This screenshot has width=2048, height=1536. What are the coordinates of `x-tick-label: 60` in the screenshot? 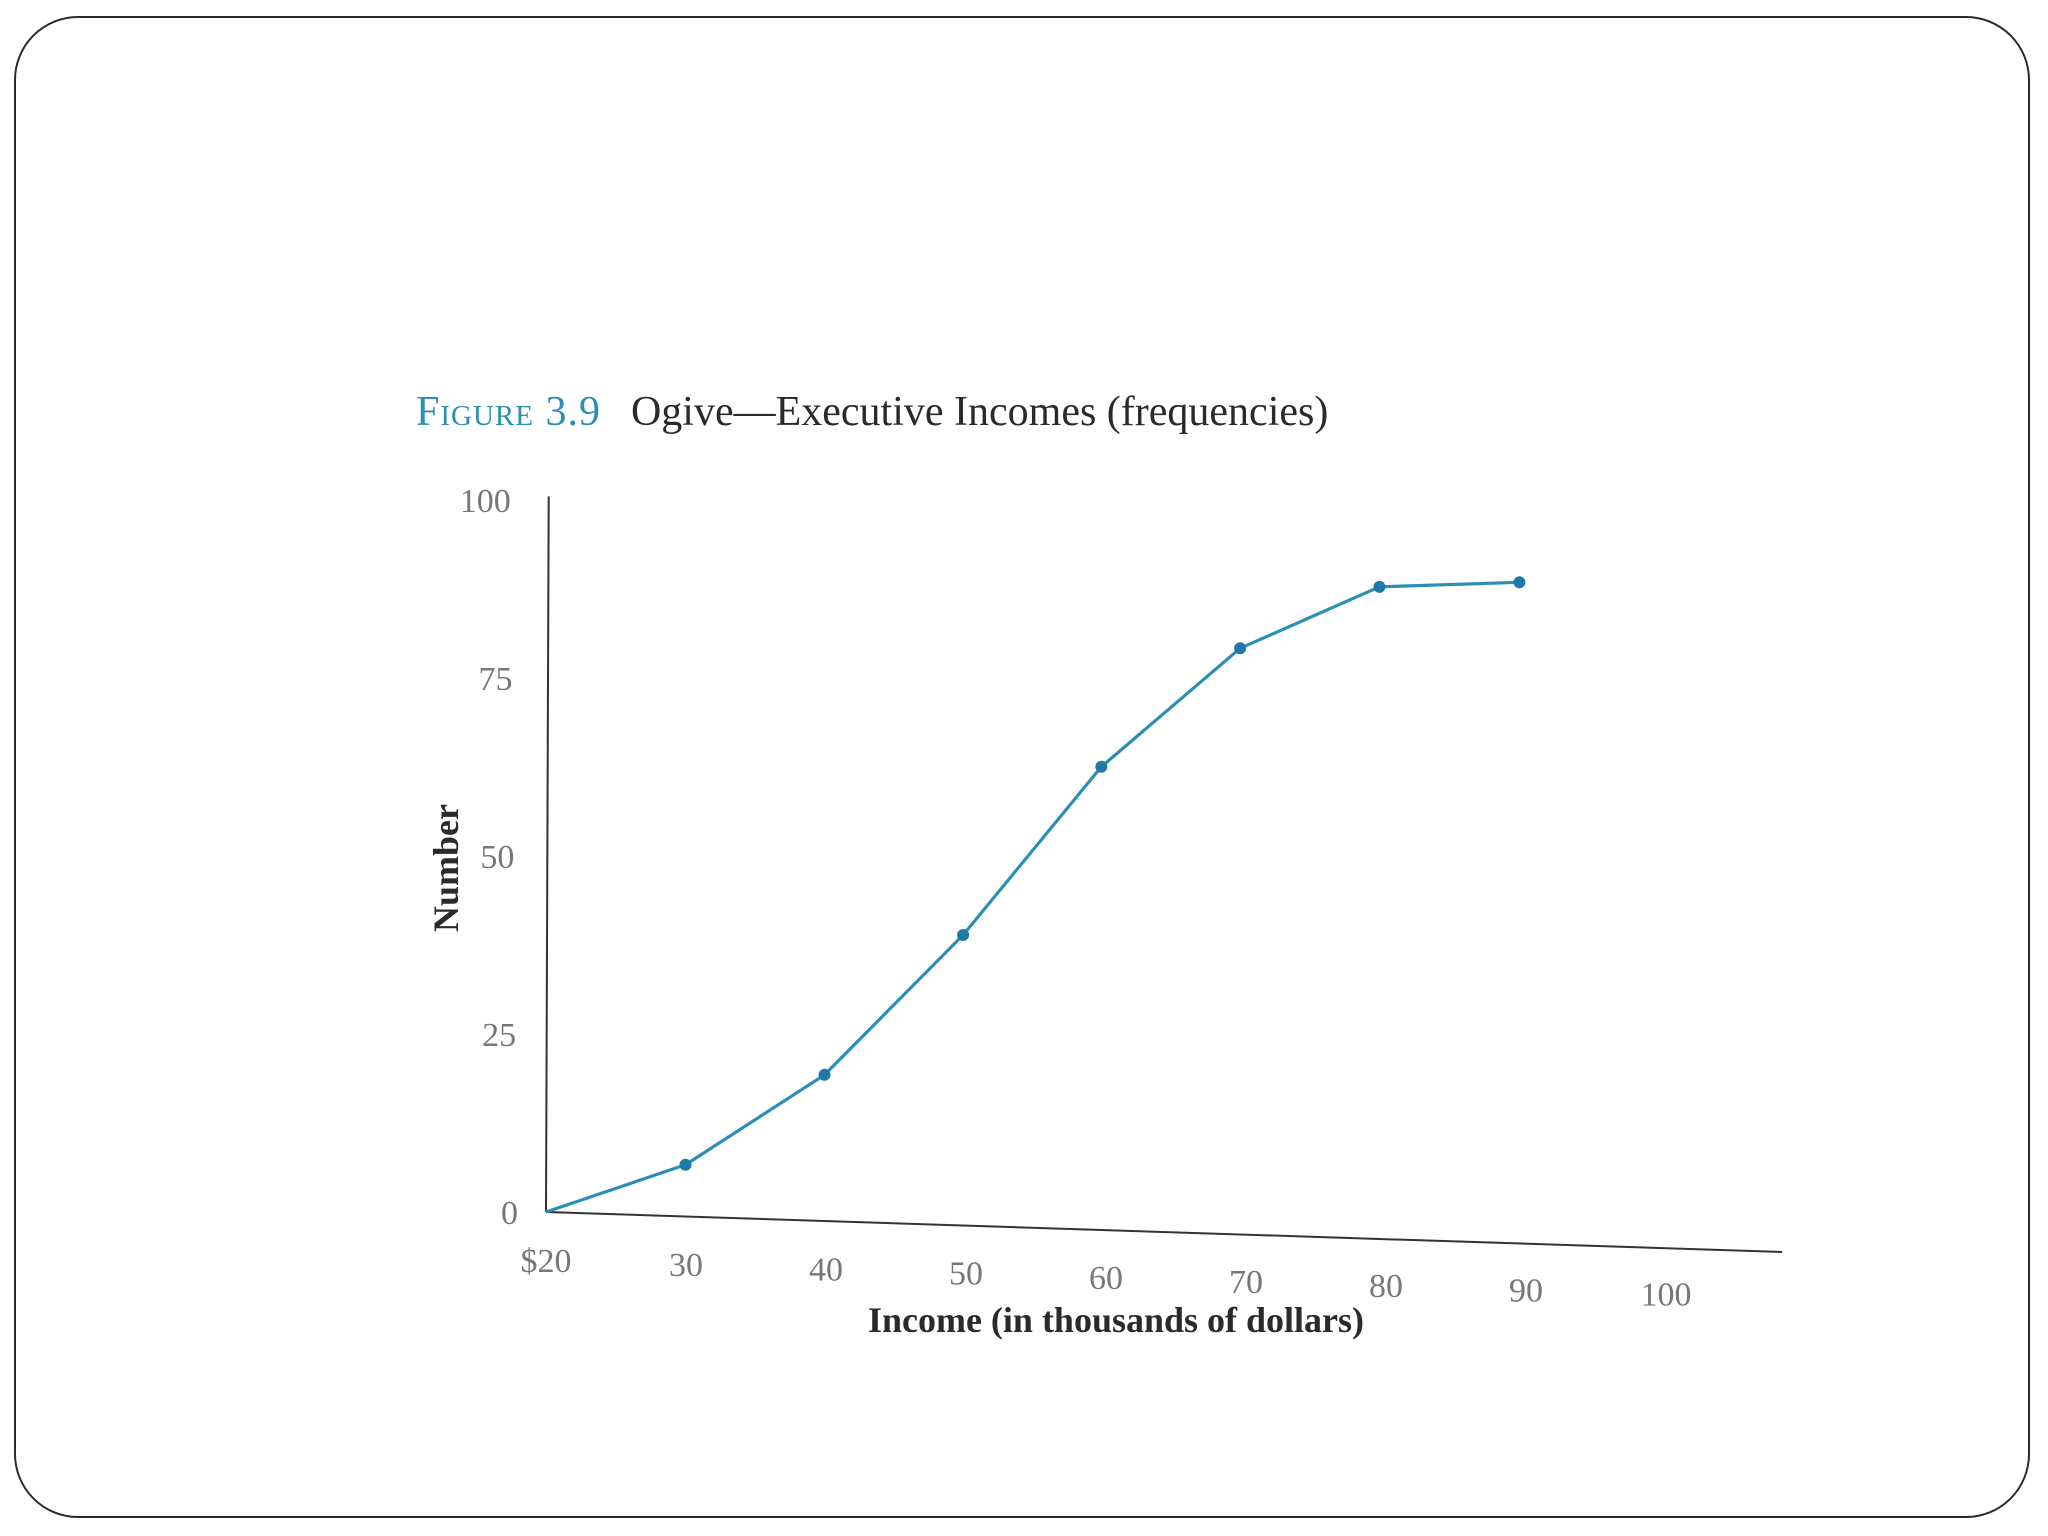 It's located at (1106, 1278).